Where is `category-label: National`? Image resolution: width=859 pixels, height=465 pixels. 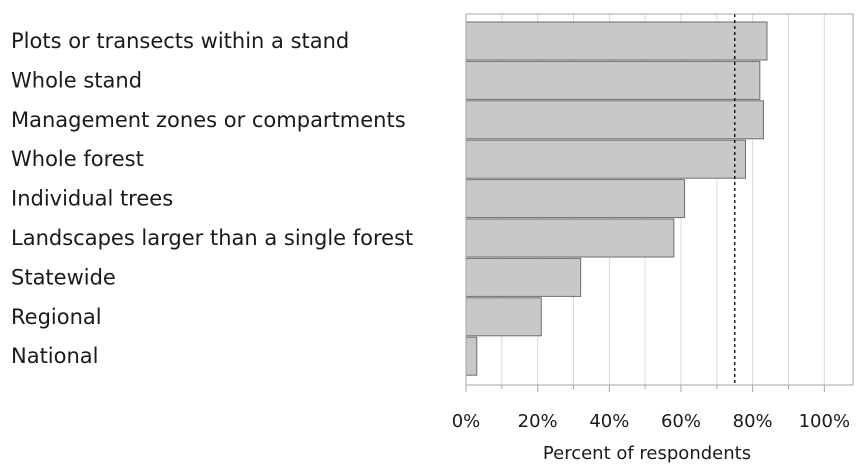
category-label: National is located at coordinates (55, 356).